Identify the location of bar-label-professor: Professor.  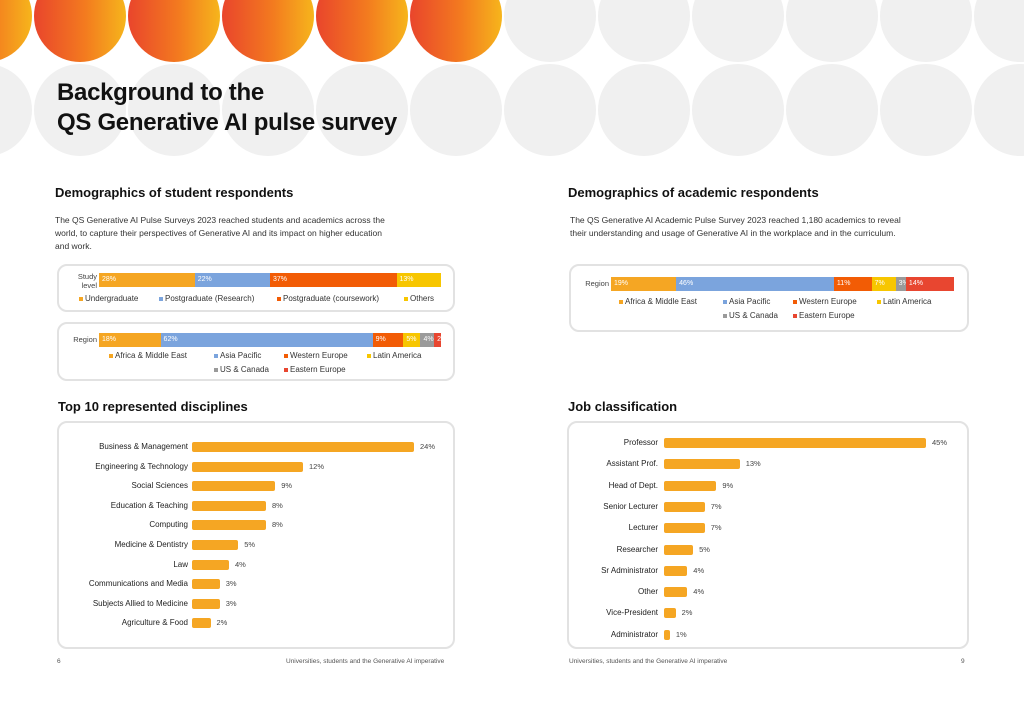
(640, 442).